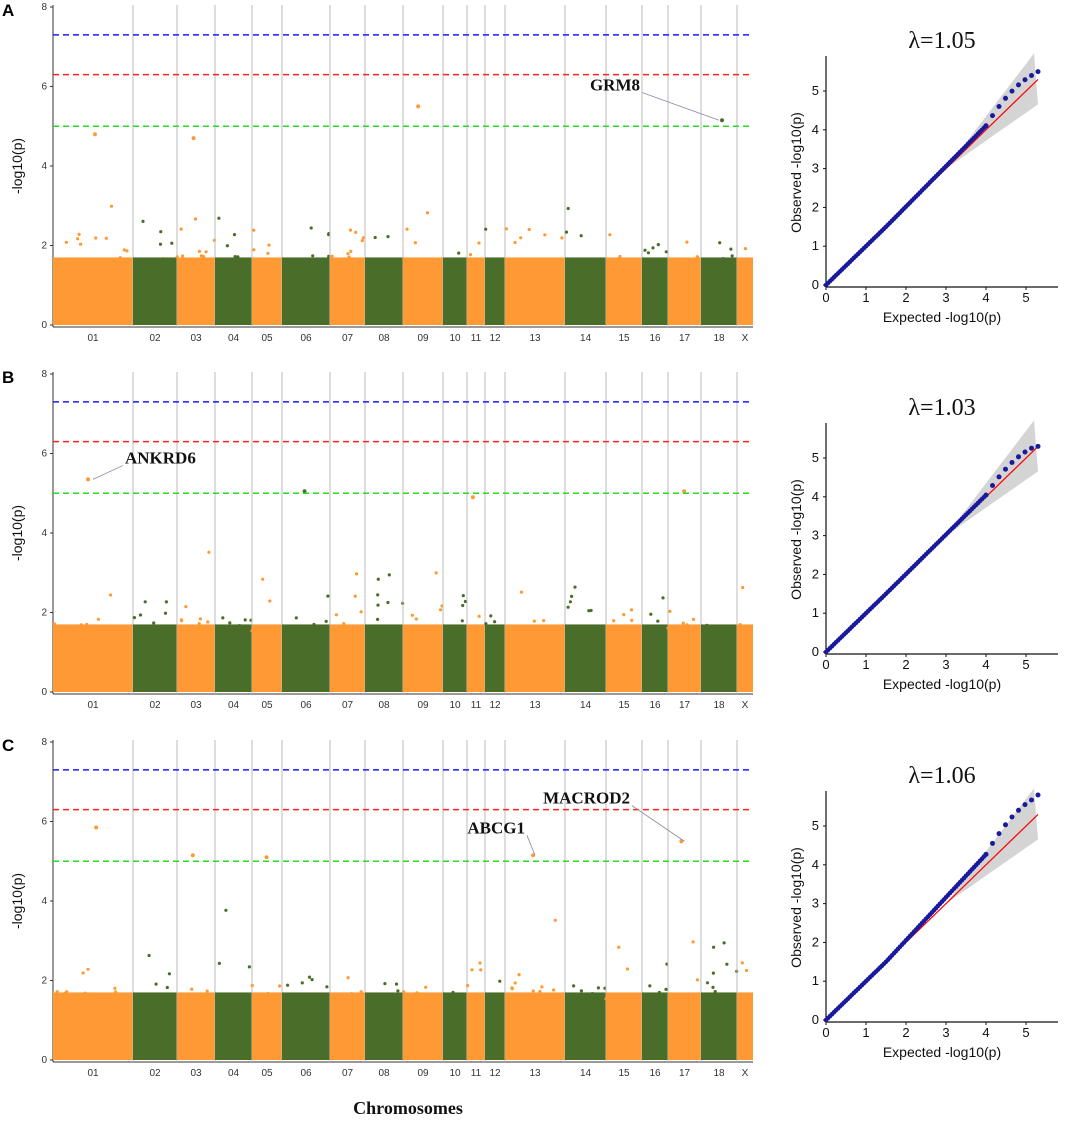 The height and width of the screenshot is (1129, 1065). I want to click on y-tick-label: 6, so click(44, 454).